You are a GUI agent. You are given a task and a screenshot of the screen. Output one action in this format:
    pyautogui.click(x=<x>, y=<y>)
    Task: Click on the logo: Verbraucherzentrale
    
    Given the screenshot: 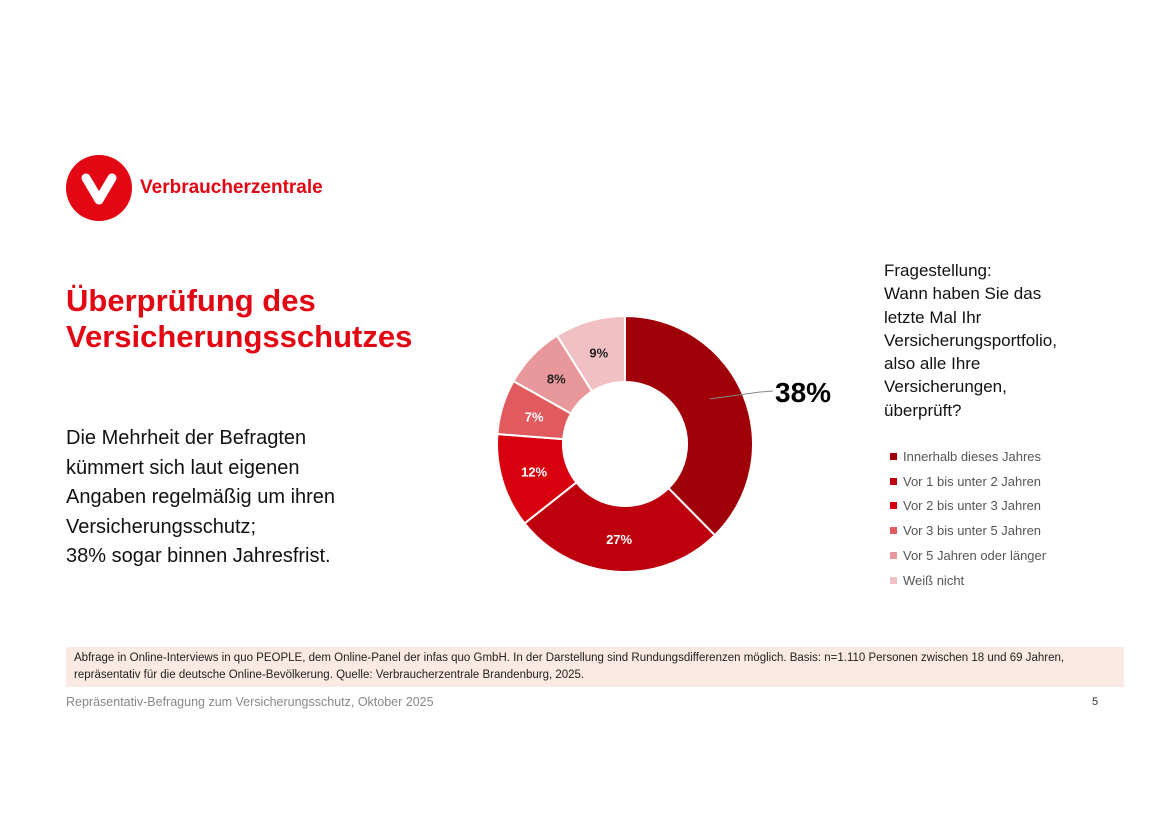 What is the action you would take?
    pyautogui.click(x=194, y=188)
    